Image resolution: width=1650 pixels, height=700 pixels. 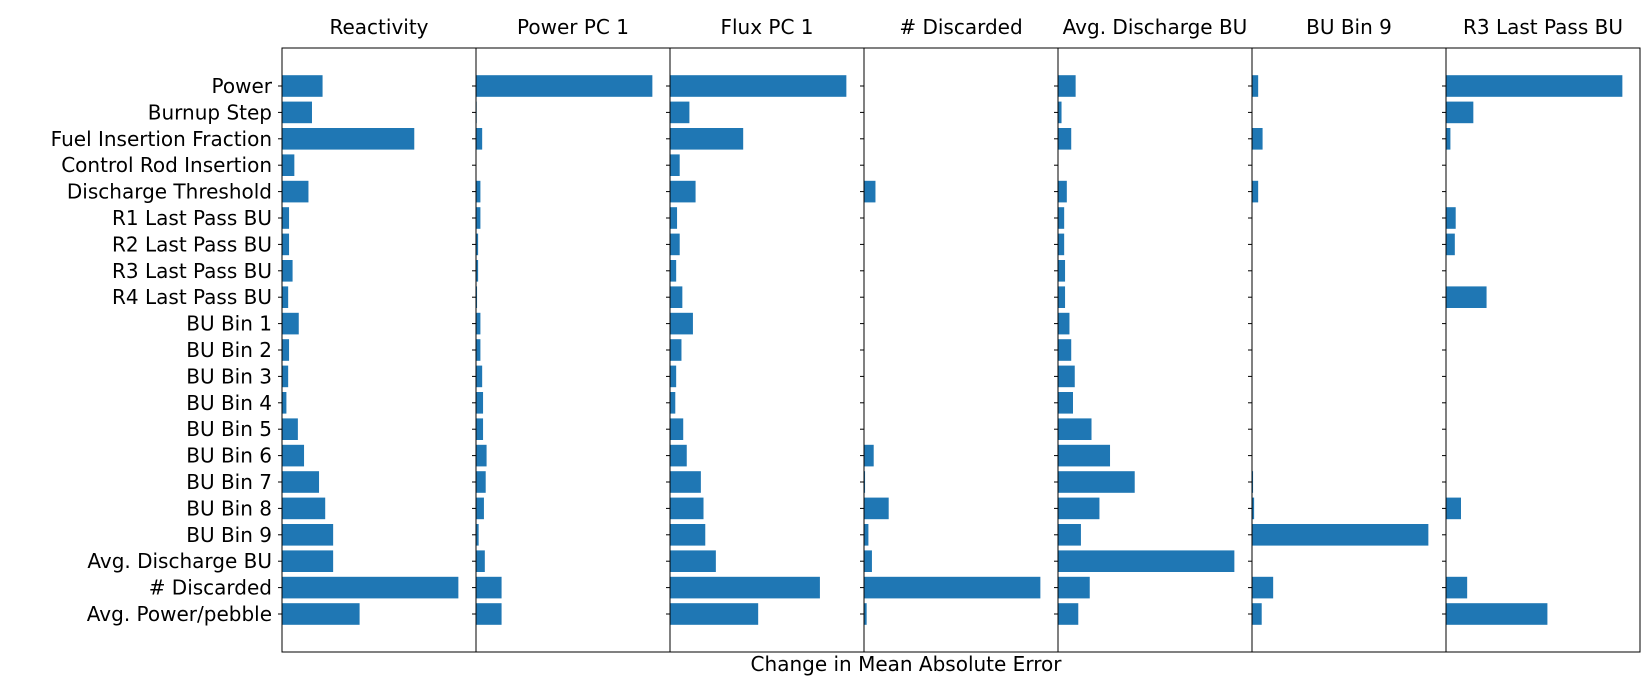 I want to click on category-tick-label: BU Bin 7, so click(x=229, y=482).